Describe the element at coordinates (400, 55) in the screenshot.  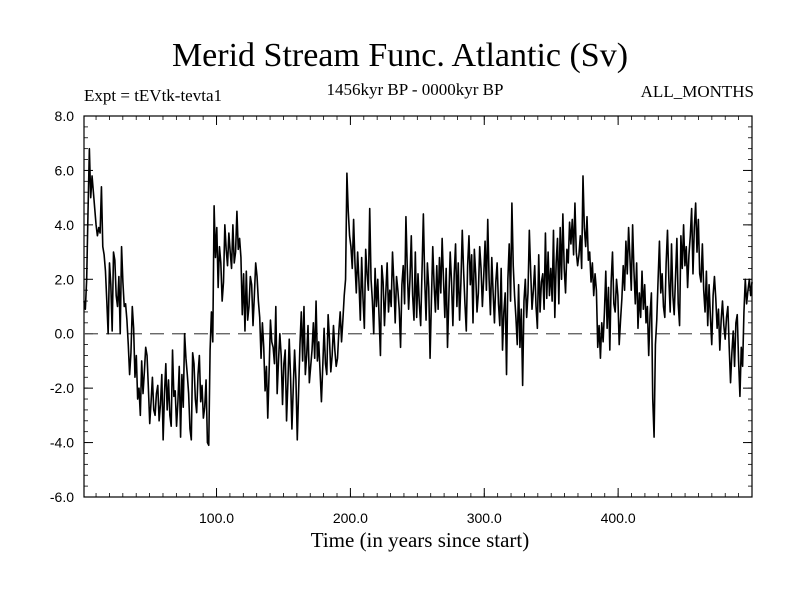
I see `chart-title: Merid Stream Func. Atlantic (Sv)` at that location.